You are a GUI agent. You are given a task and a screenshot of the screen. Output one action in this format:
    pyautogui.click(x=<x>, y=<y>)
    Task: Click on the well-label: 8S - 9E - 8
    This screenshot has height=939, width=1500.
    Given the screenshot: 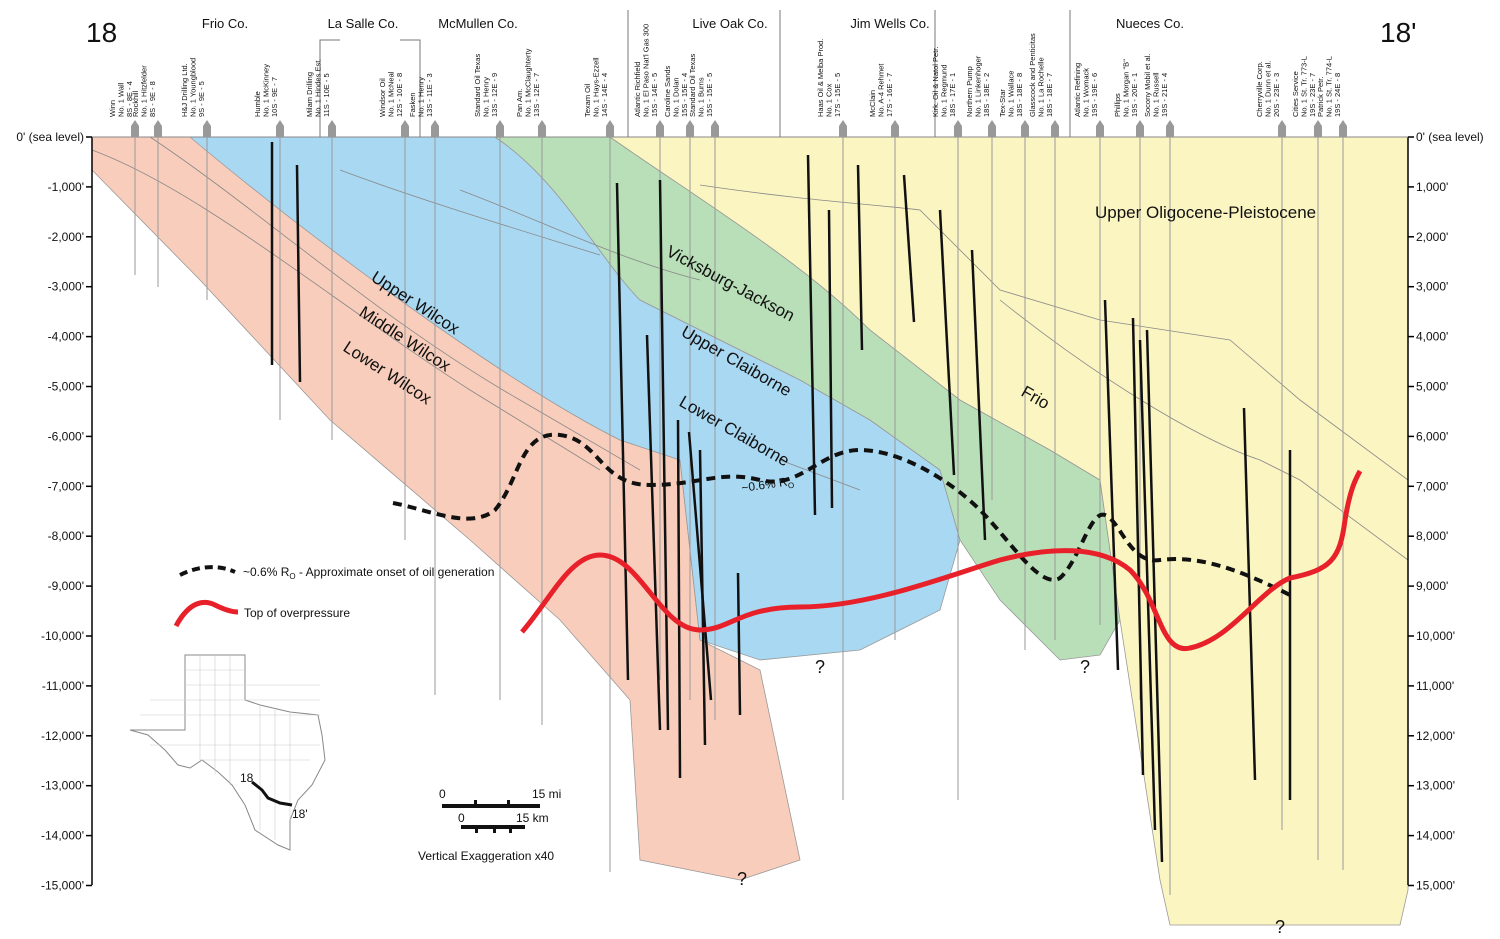 What is the action you would take?
    pyautogui.click(x=152, y=99)
    